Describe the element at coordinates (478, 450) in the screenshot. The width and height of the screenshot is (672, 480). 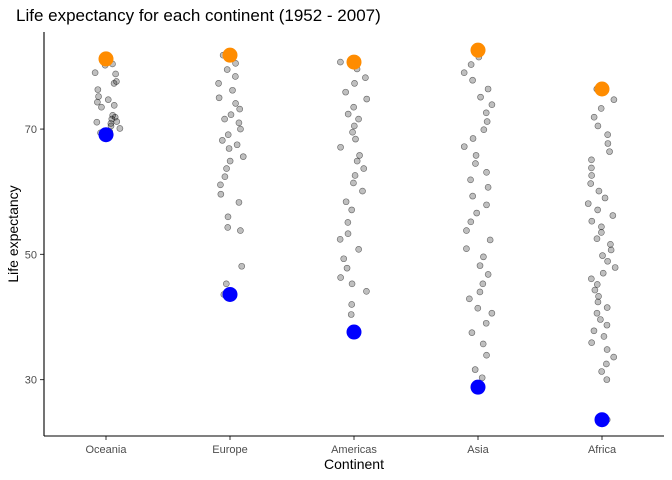
I see `x-tick-label: Asia` at that location.